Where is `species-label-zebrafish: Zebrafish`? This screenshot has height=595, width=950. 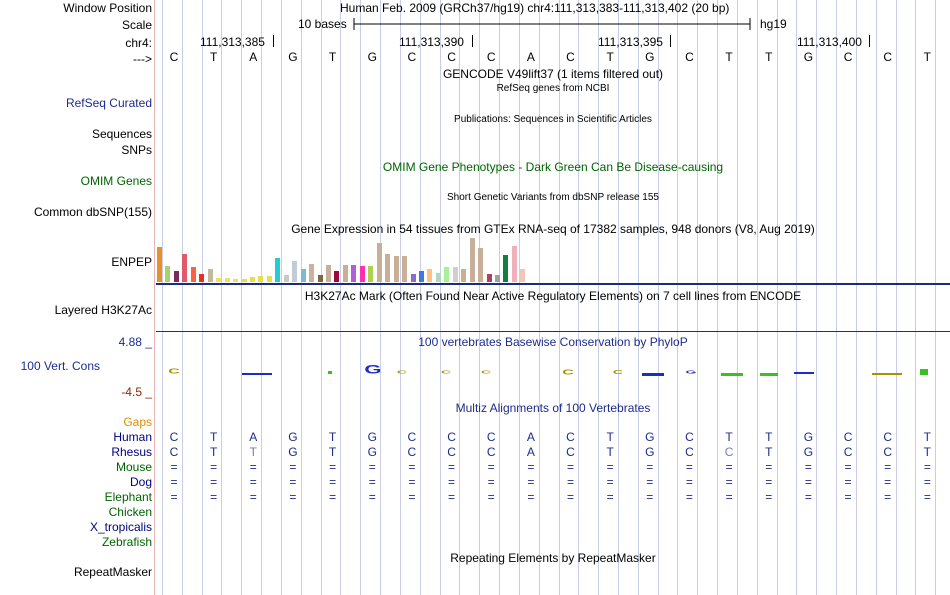 species-label-zebrafish: Zebrafish is located at coordinates (126, 542).